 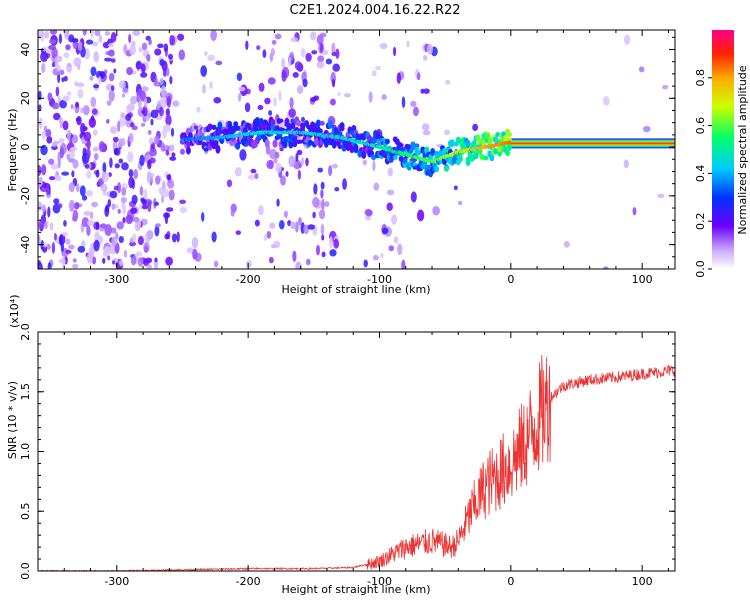 I want to click on x-tick-label: -200, so click(x=248, y=279).